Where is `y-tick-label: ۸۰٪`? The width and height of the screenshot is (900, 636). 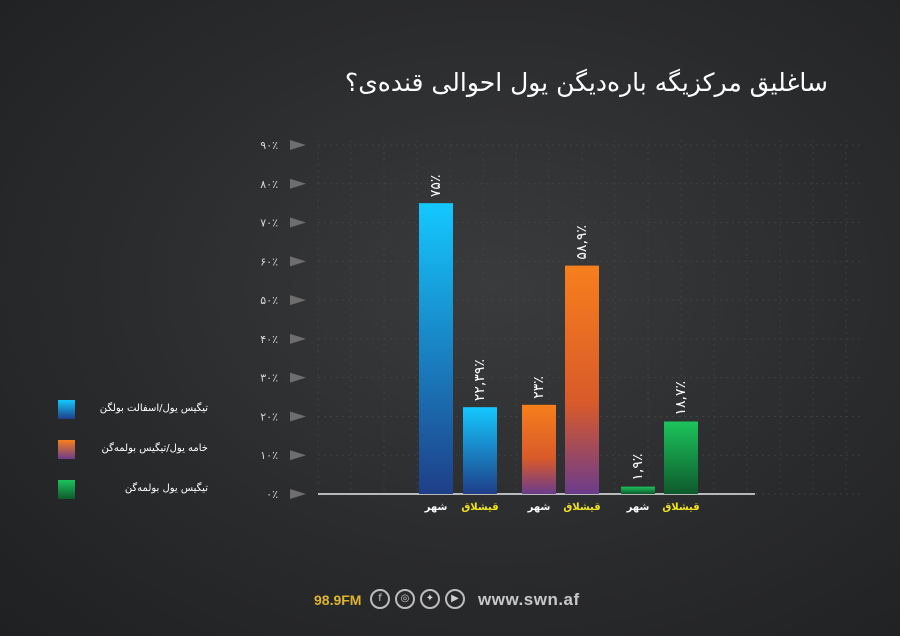 y-tick-label: ۸۰٪ is located at coordinates (269, 184).